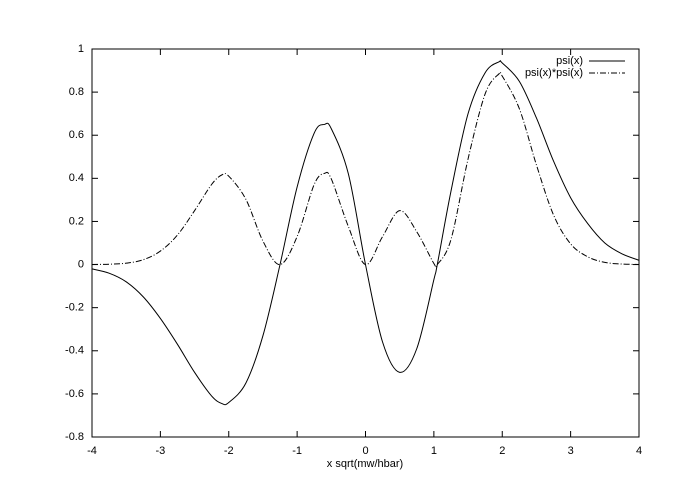 Image resolution: width=677 pixels, height=502 pixels. What do you see at coordinates (74, 308) in the screenshot?
I see `y-tick-label: -0.2` at bounding box center [74, 308].